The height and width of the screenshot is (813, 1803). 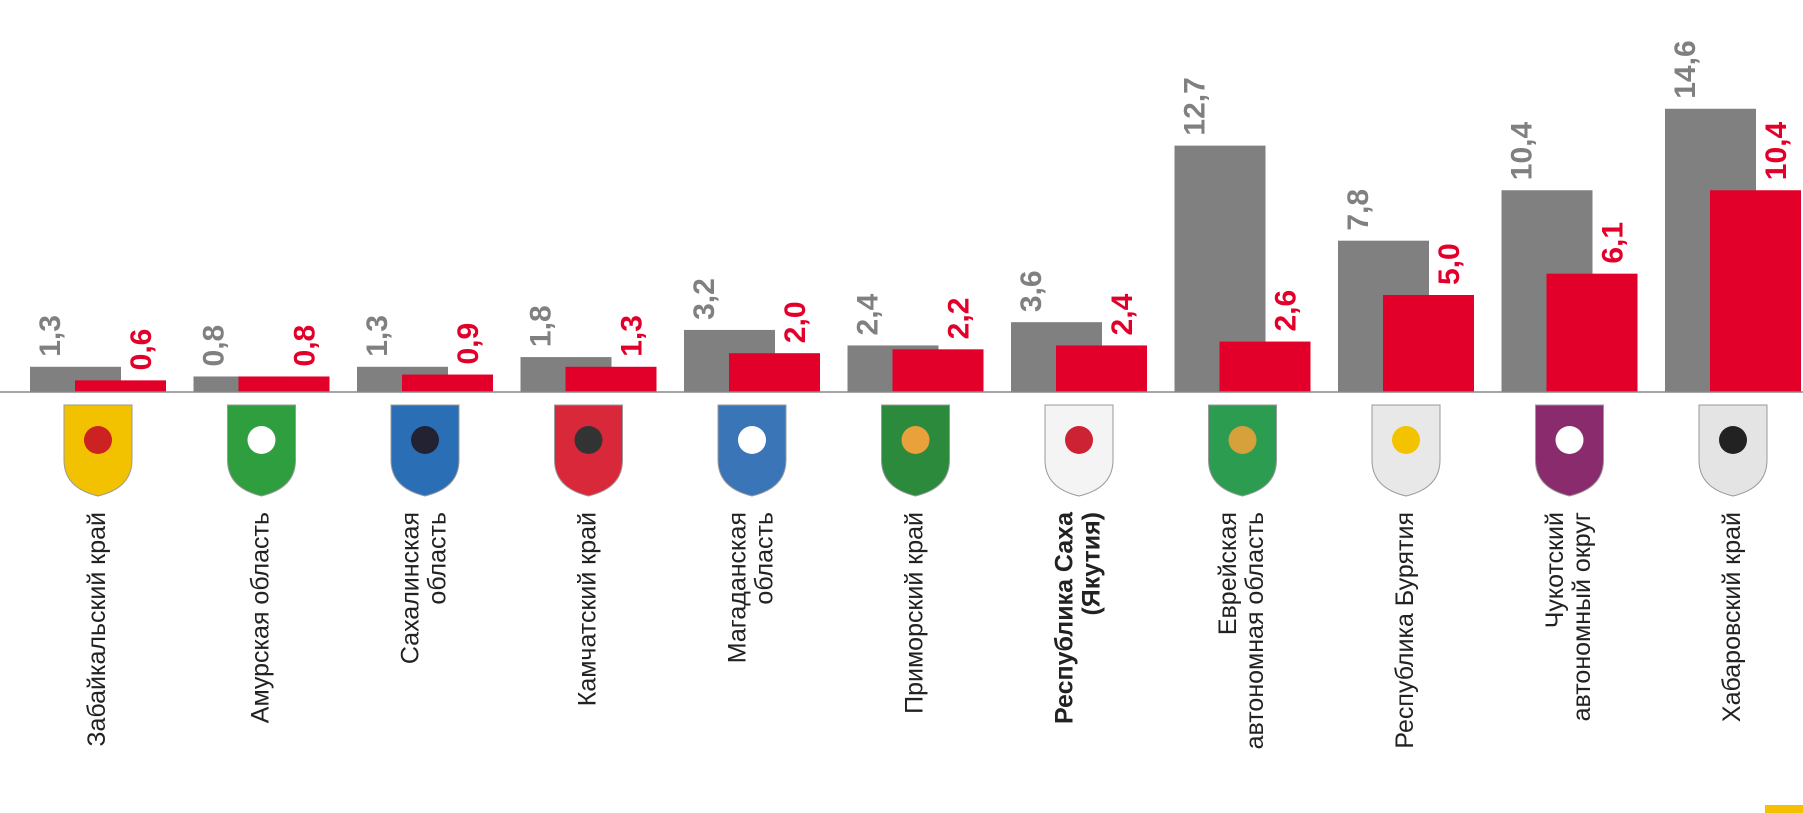 I want to click on value-label: 2,2, so click(x=958, y=319).